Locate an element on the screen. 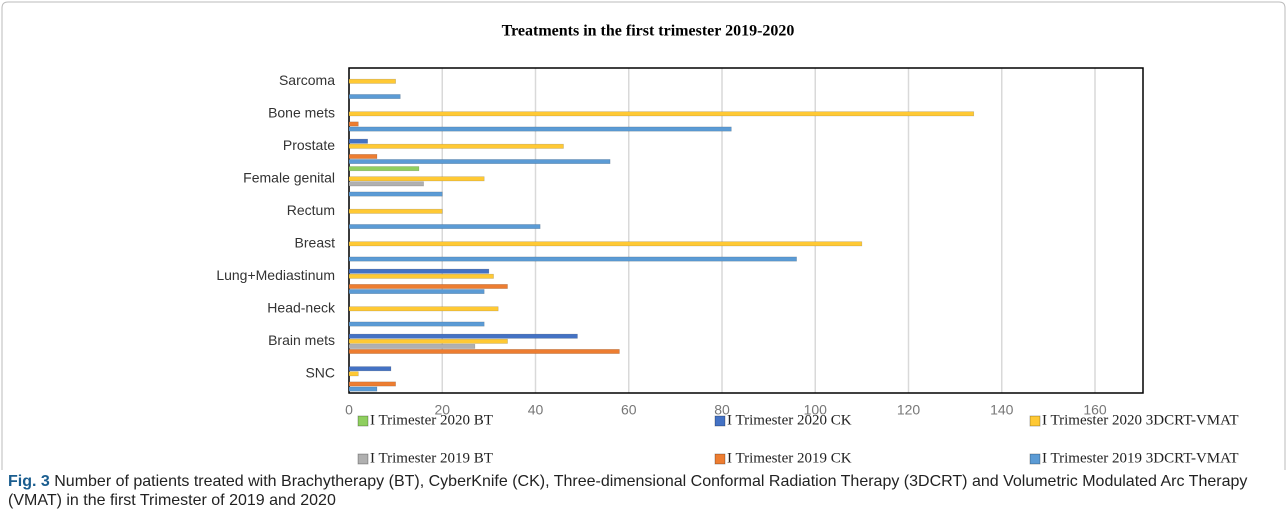 The image size is (1287, 510). x-tick-label: 100 is located at coordinates (816, 410).